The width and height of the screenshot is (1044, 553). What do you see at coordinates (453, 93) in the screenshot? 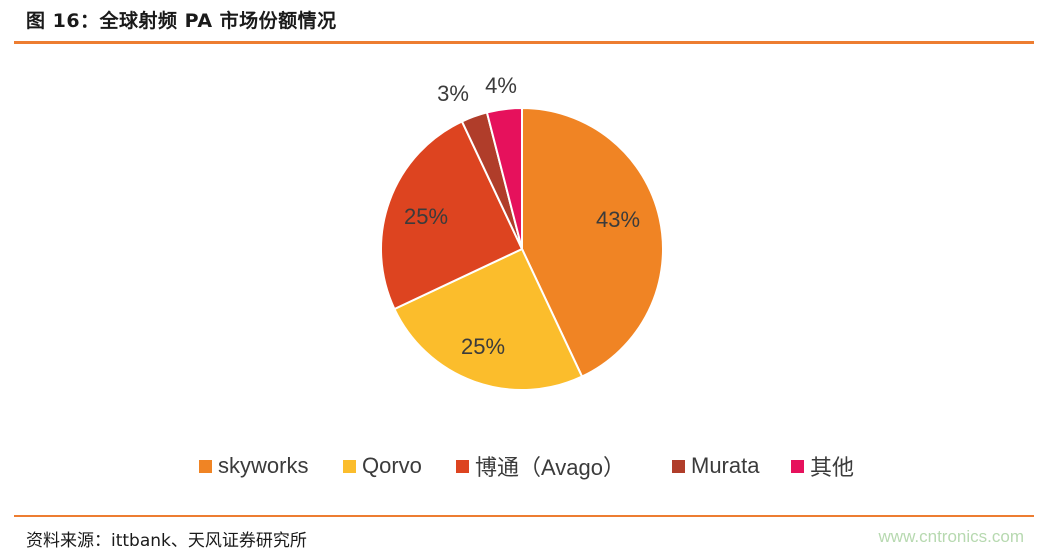
I see `slice-label-3: 3%` at bounding box center [453, 93].